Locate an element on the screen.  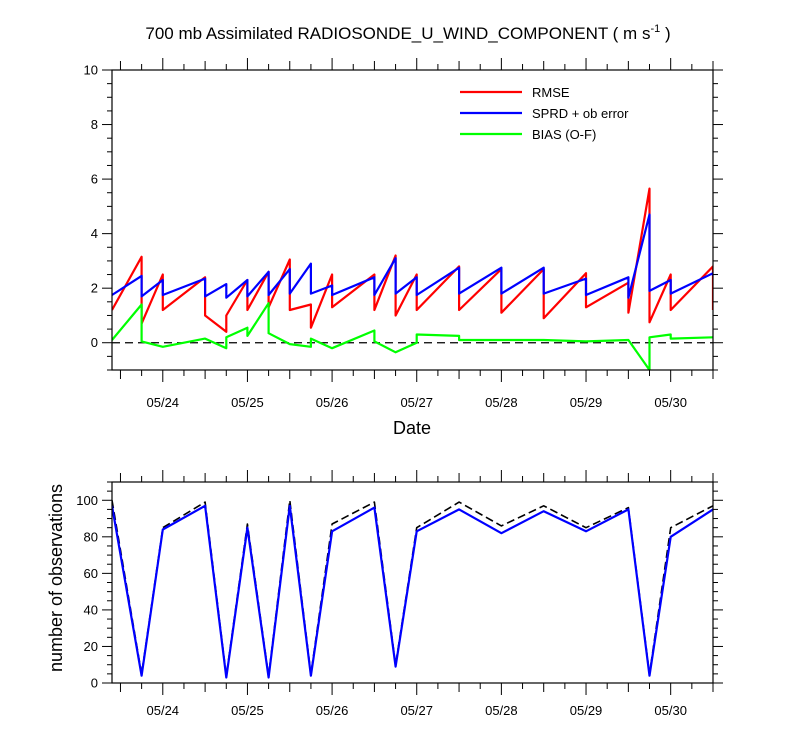
y-tick-label: 60 is located at coordinates (91, 573).